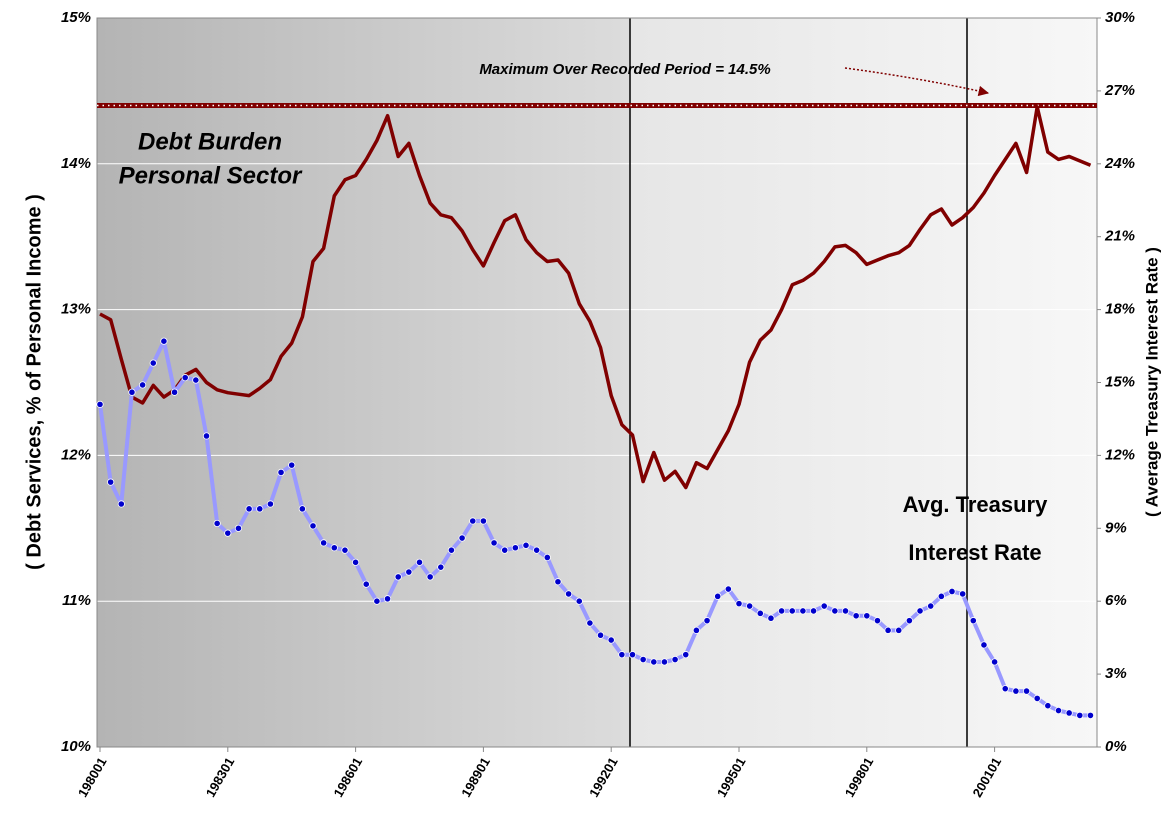 This screenshot has height=825, width=1175. What do you see at coordinates (986, 777) in the screenshot?
I see `x-tick-label: 200101` at bounding box center [986, 777].